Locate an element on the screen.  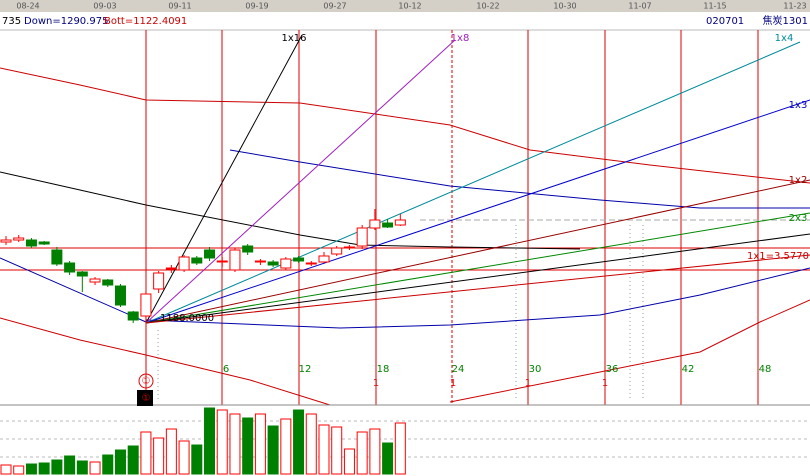
date-label: 08-24 is located at coordinates (27, 6).